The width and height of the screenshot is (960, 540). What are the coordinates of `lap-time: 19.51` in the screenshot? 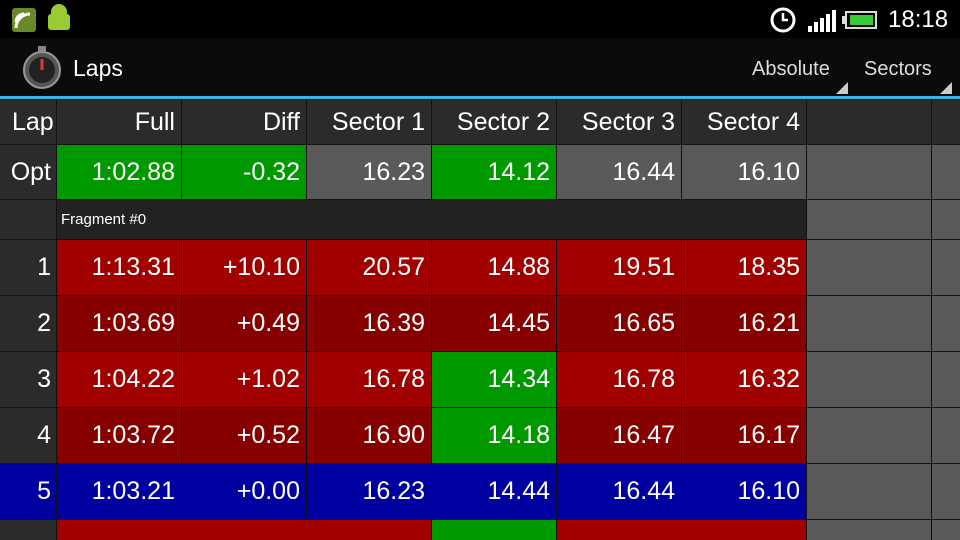 It's located at (619, 267).